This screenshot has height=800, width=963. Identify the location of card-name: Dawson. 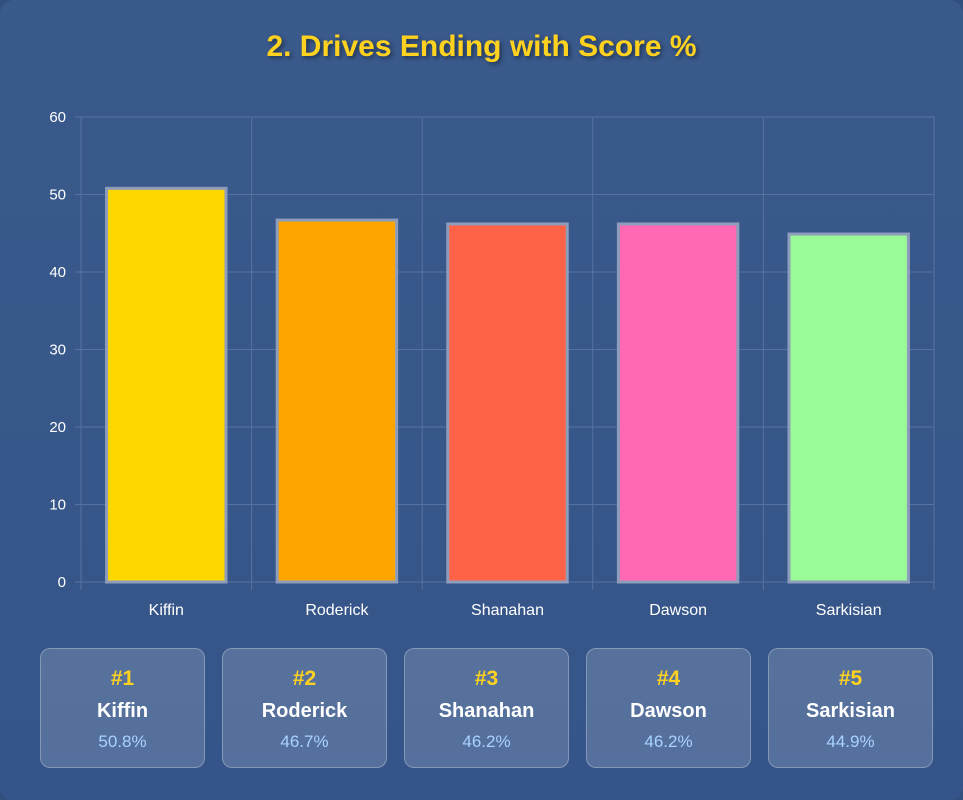
(668, 711).